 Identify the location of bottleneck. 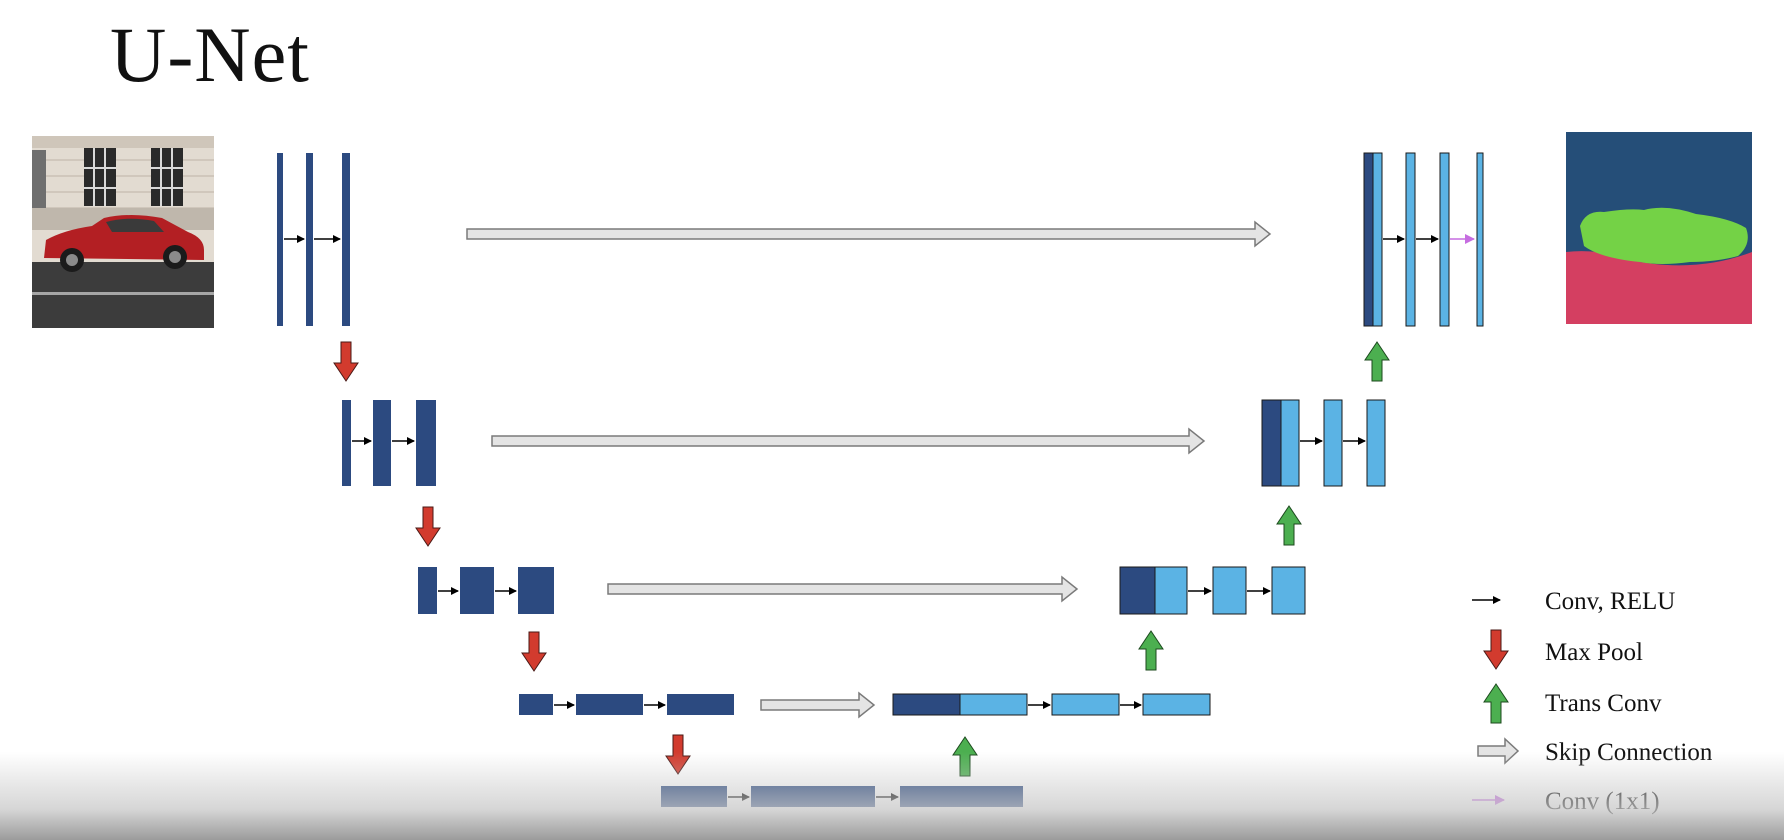
(842, 796).